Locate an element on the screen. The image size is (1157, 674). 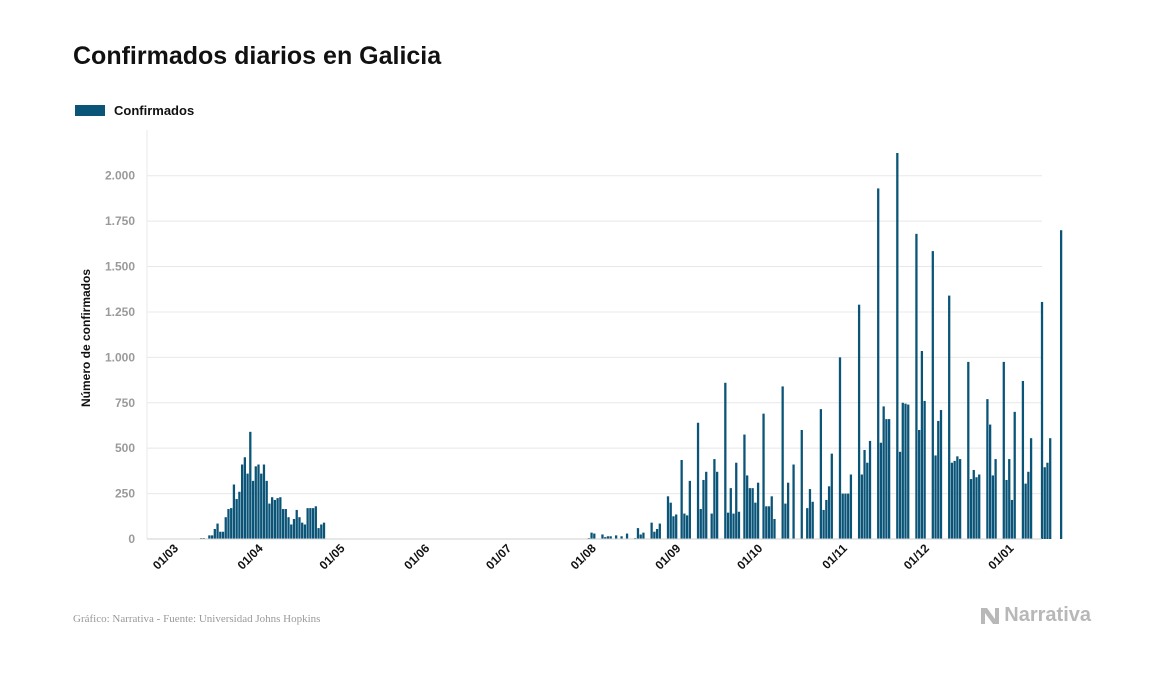
legend-swatch is located at coordinates (90, 110).